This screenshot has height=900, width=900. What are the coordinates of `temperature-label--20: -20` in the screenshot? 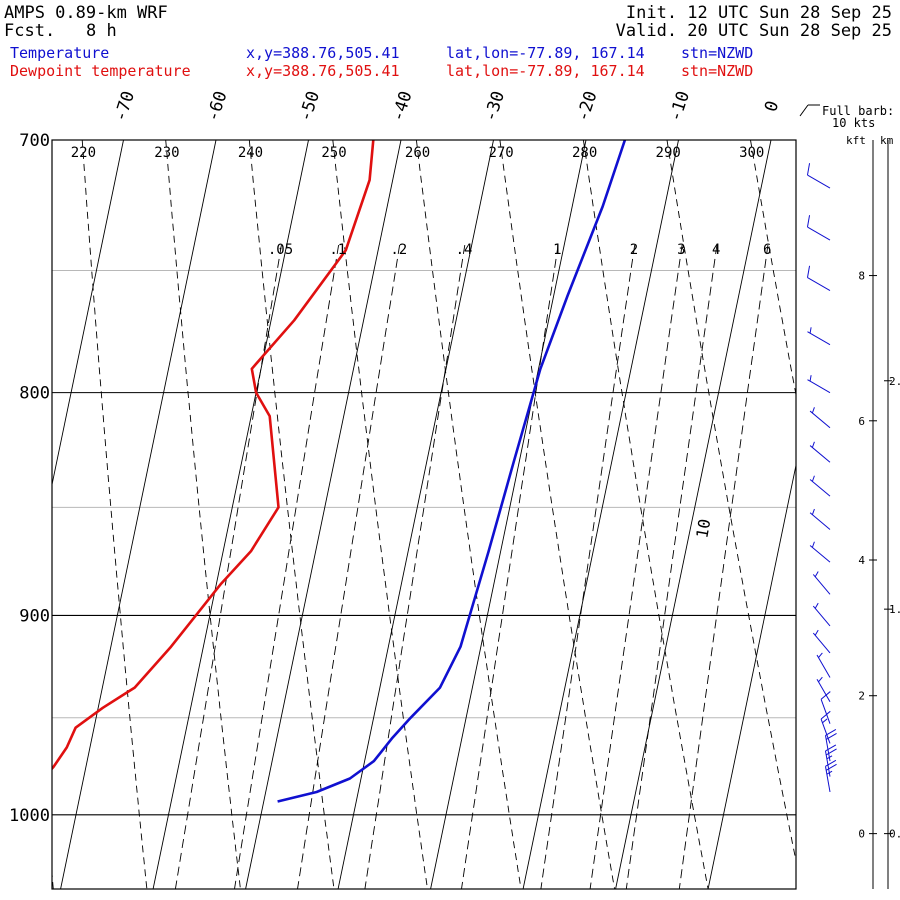 It's located at (587, 106).